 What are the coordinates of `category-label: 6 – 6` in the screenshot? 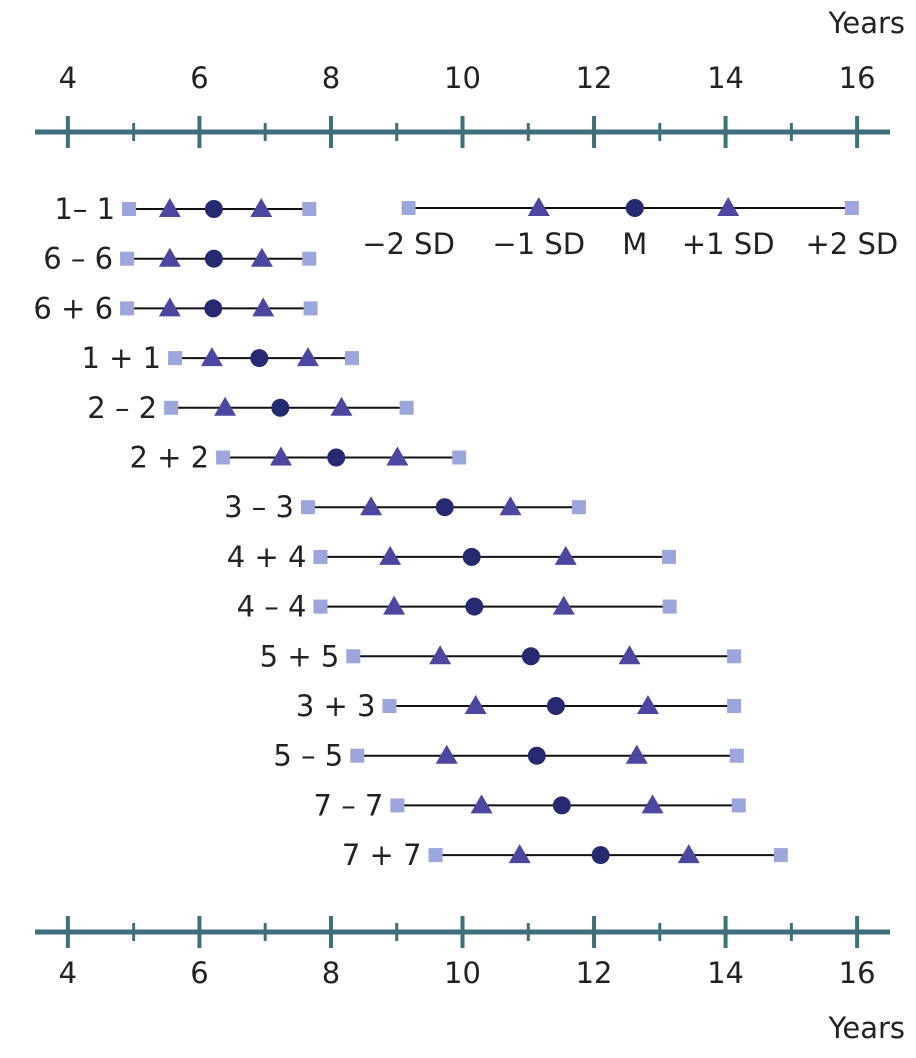 It's located at (78, 259).